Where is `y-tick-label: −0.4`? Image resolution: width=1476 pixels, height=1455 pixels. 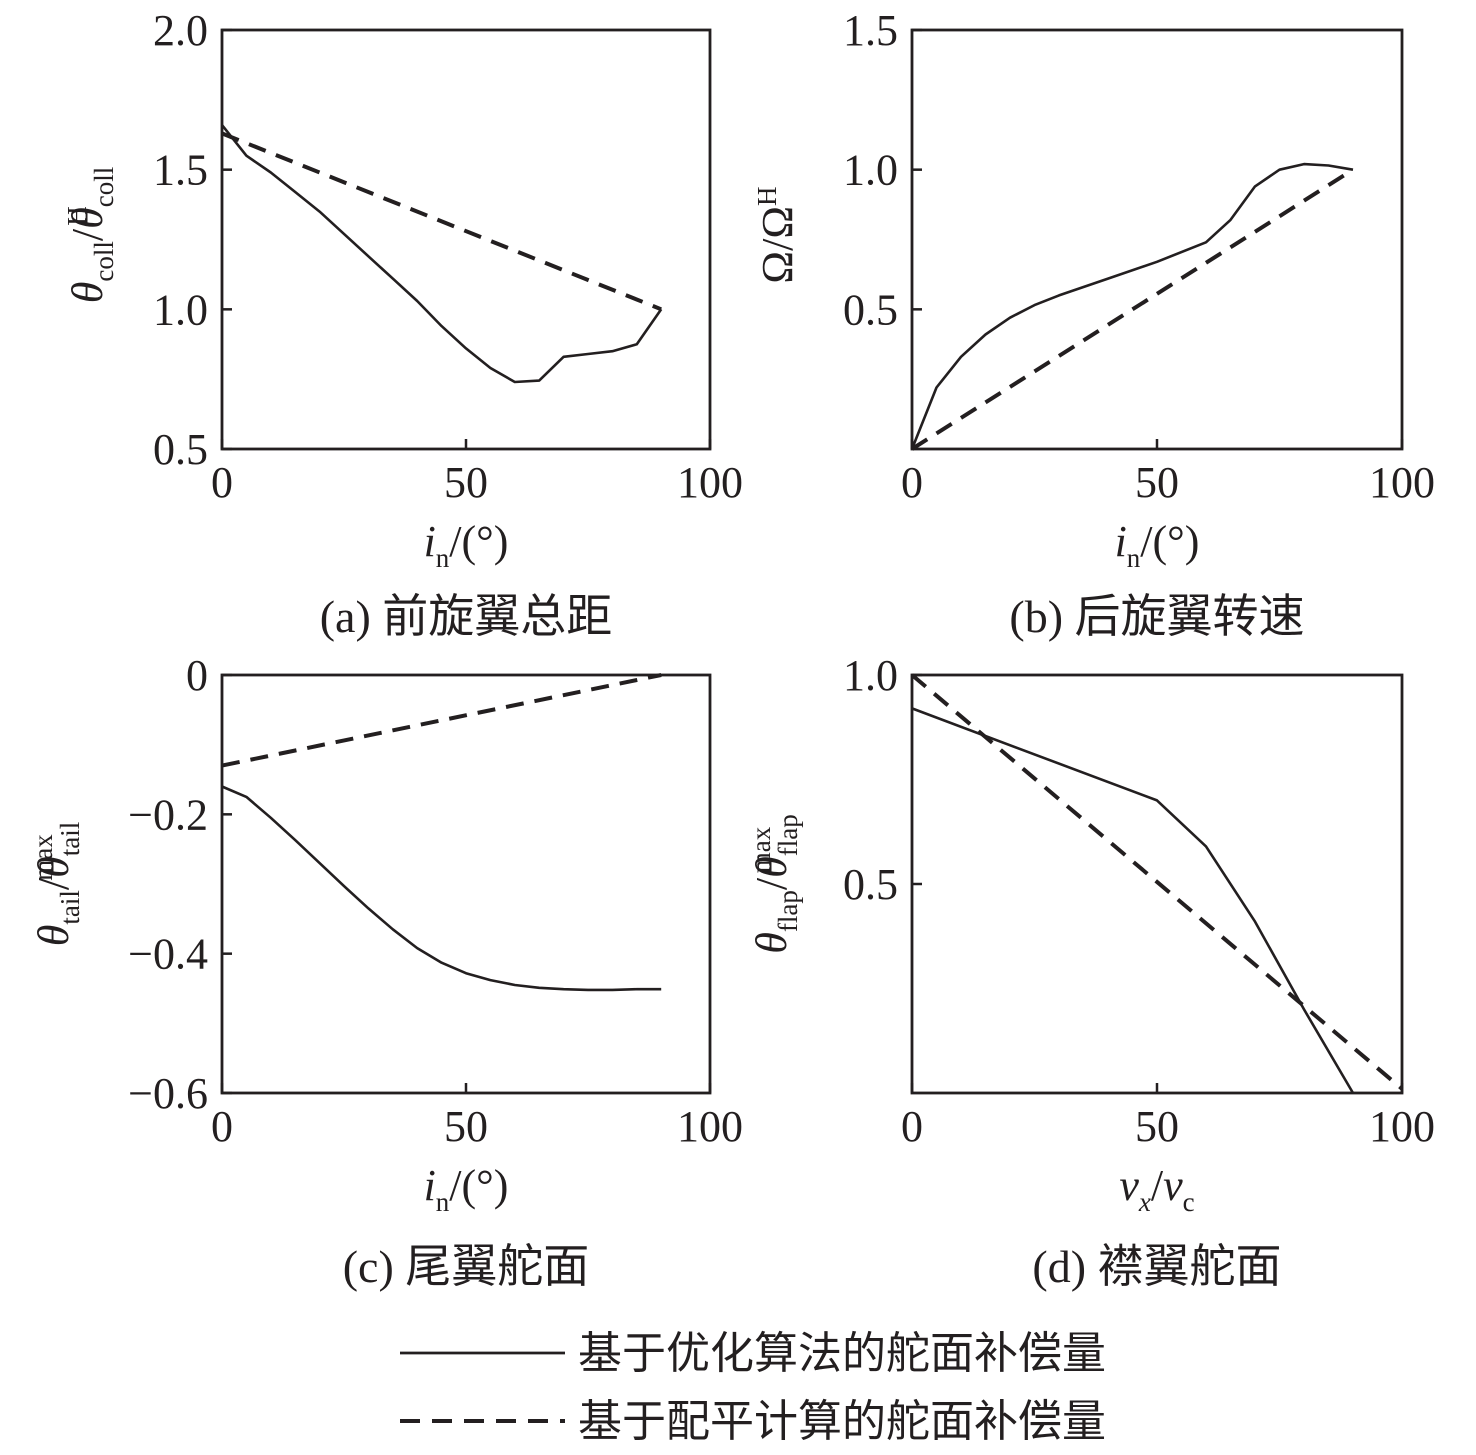 y-tick-label: −0.4 is located at coordinates (168, 954).